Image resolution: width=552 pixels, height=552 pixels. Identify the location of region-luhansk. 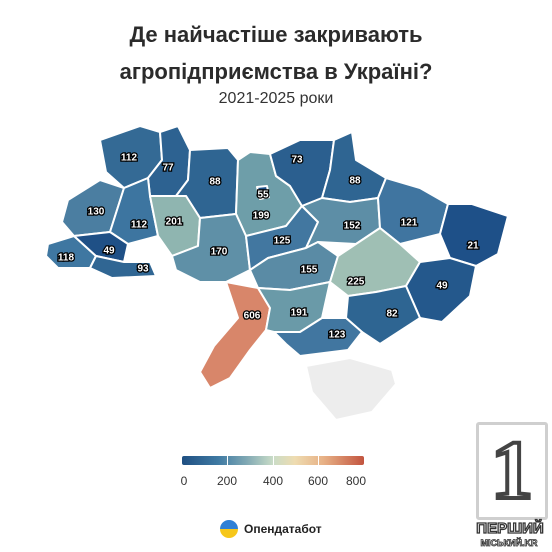
(474, 235).